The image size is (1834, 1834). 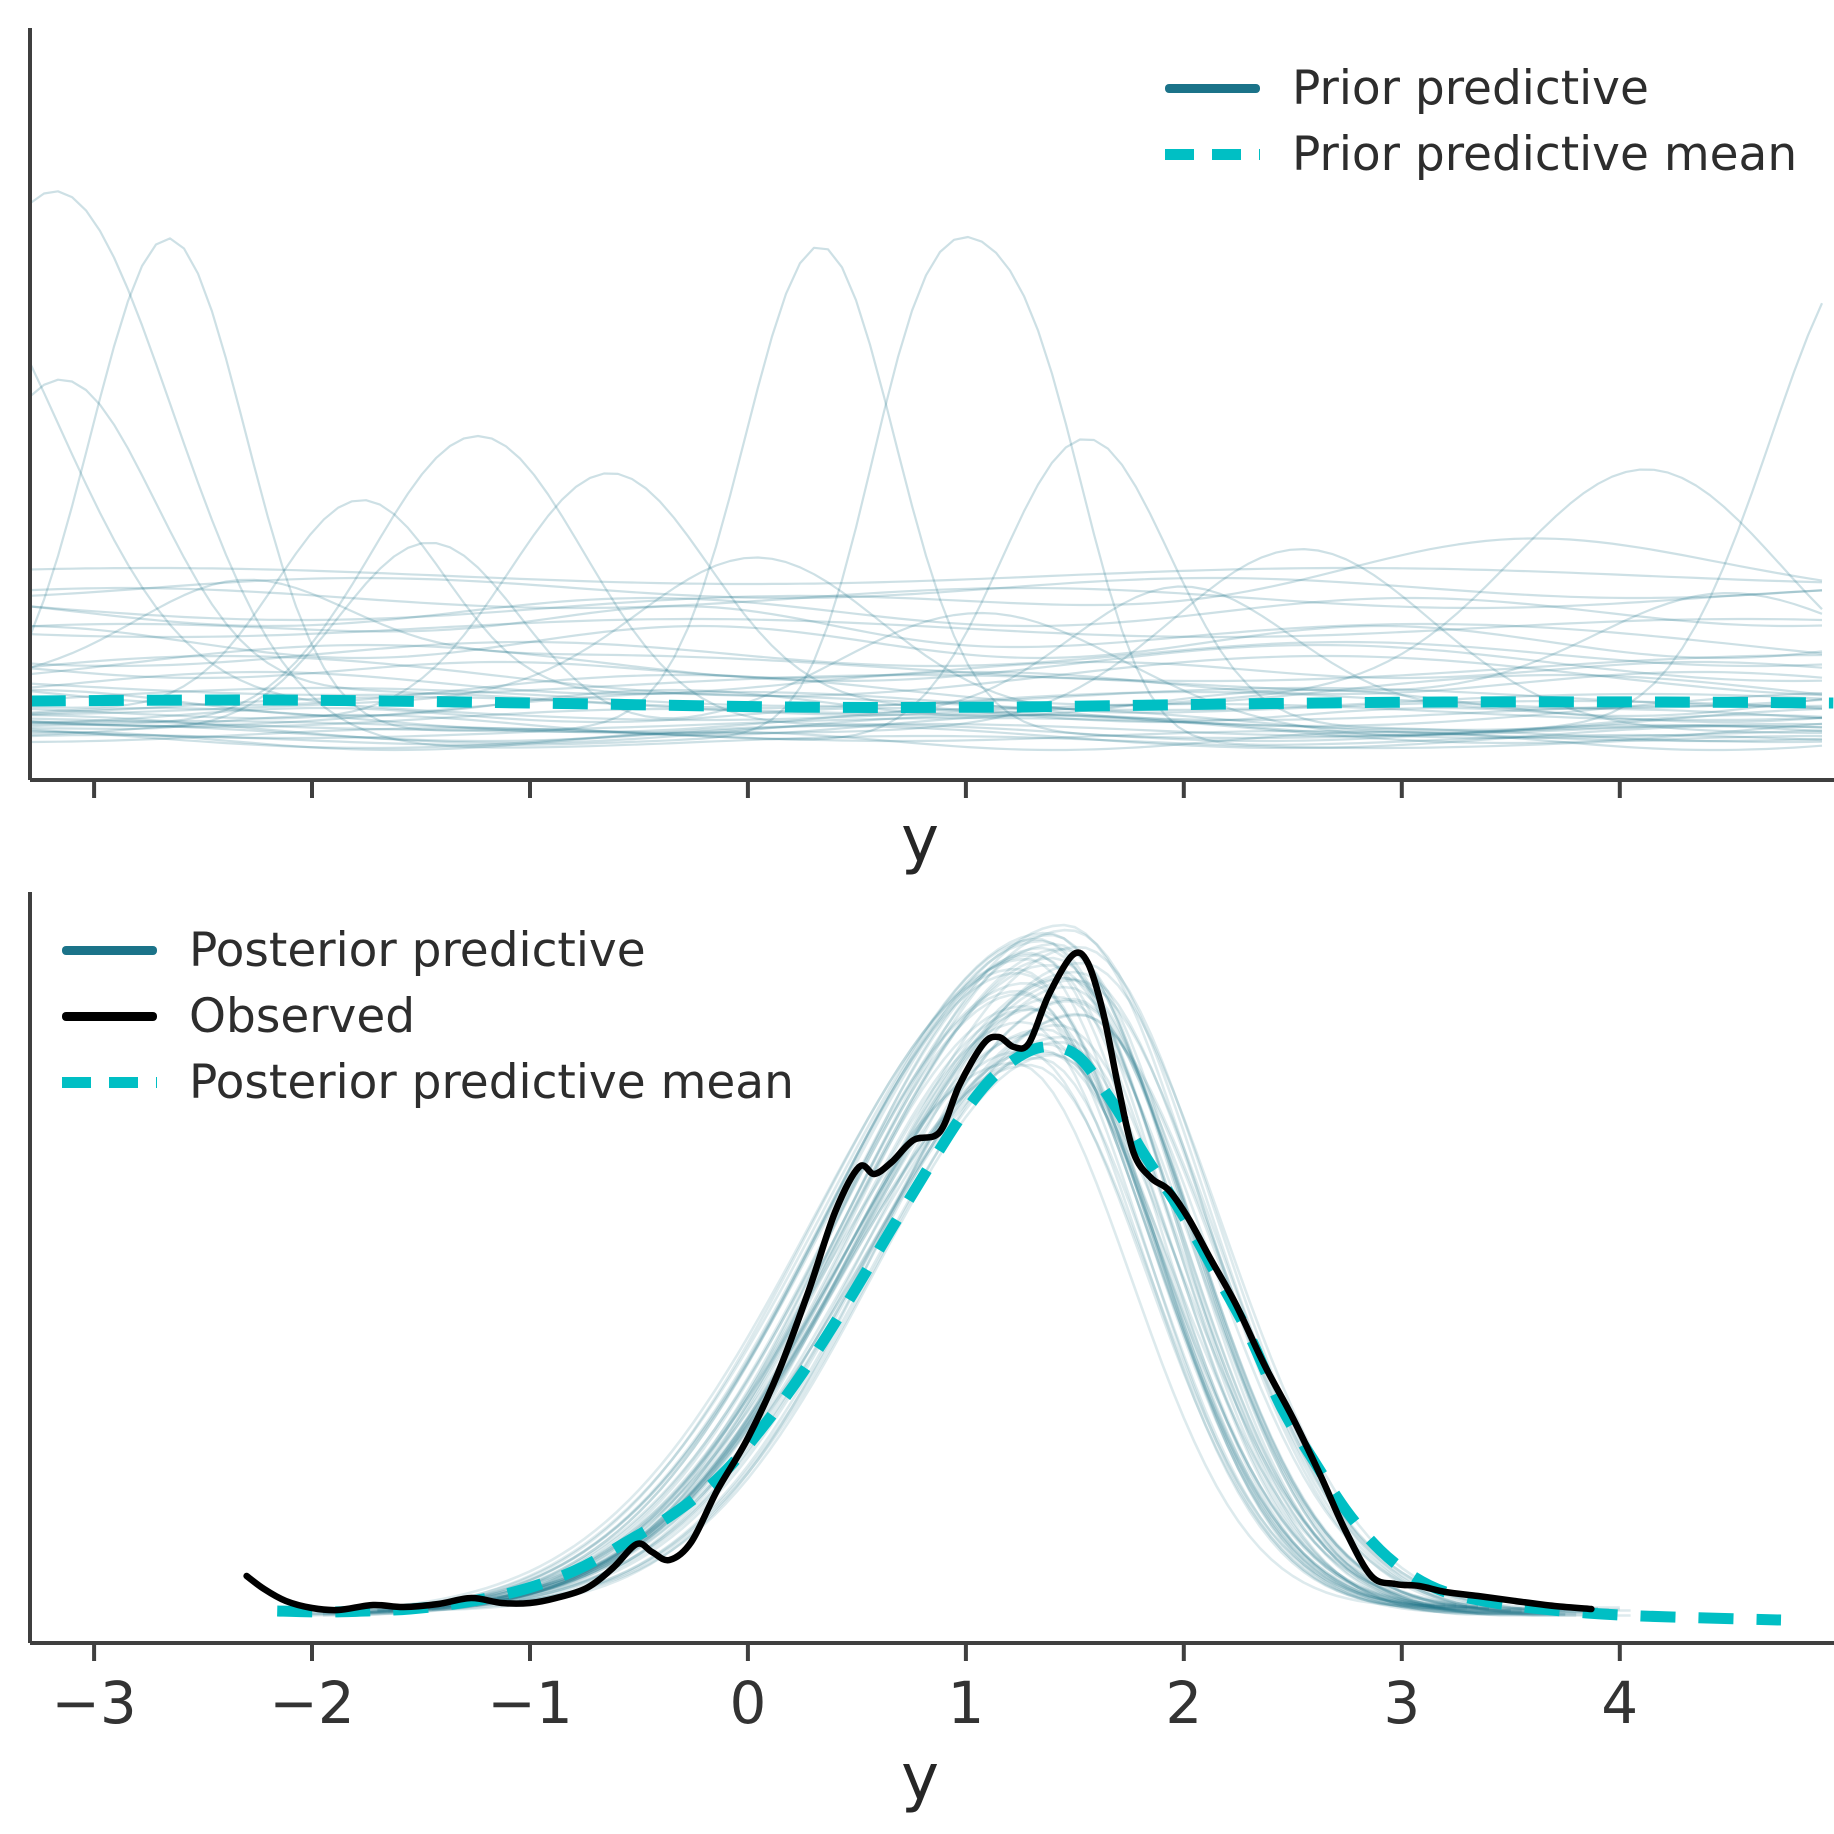 I want to click on legend-item: Observed, so click(x=428, y=1016).